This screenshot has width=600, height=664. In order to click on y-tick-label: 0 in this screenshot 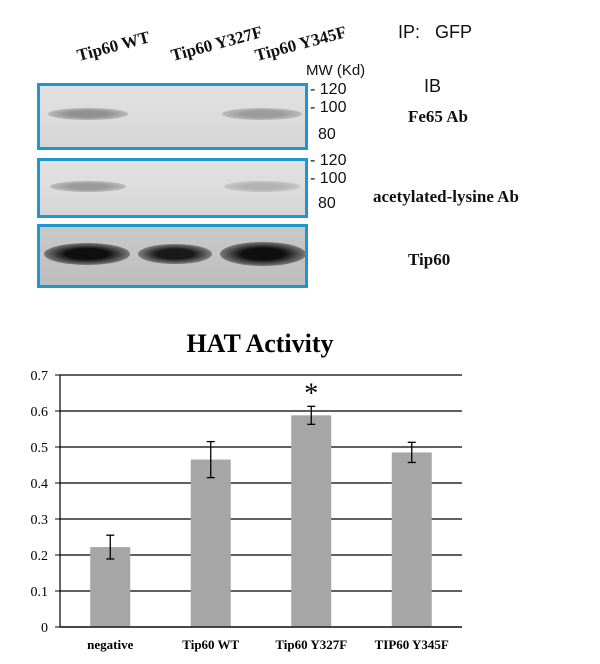, I will do `click(44, 628)`.